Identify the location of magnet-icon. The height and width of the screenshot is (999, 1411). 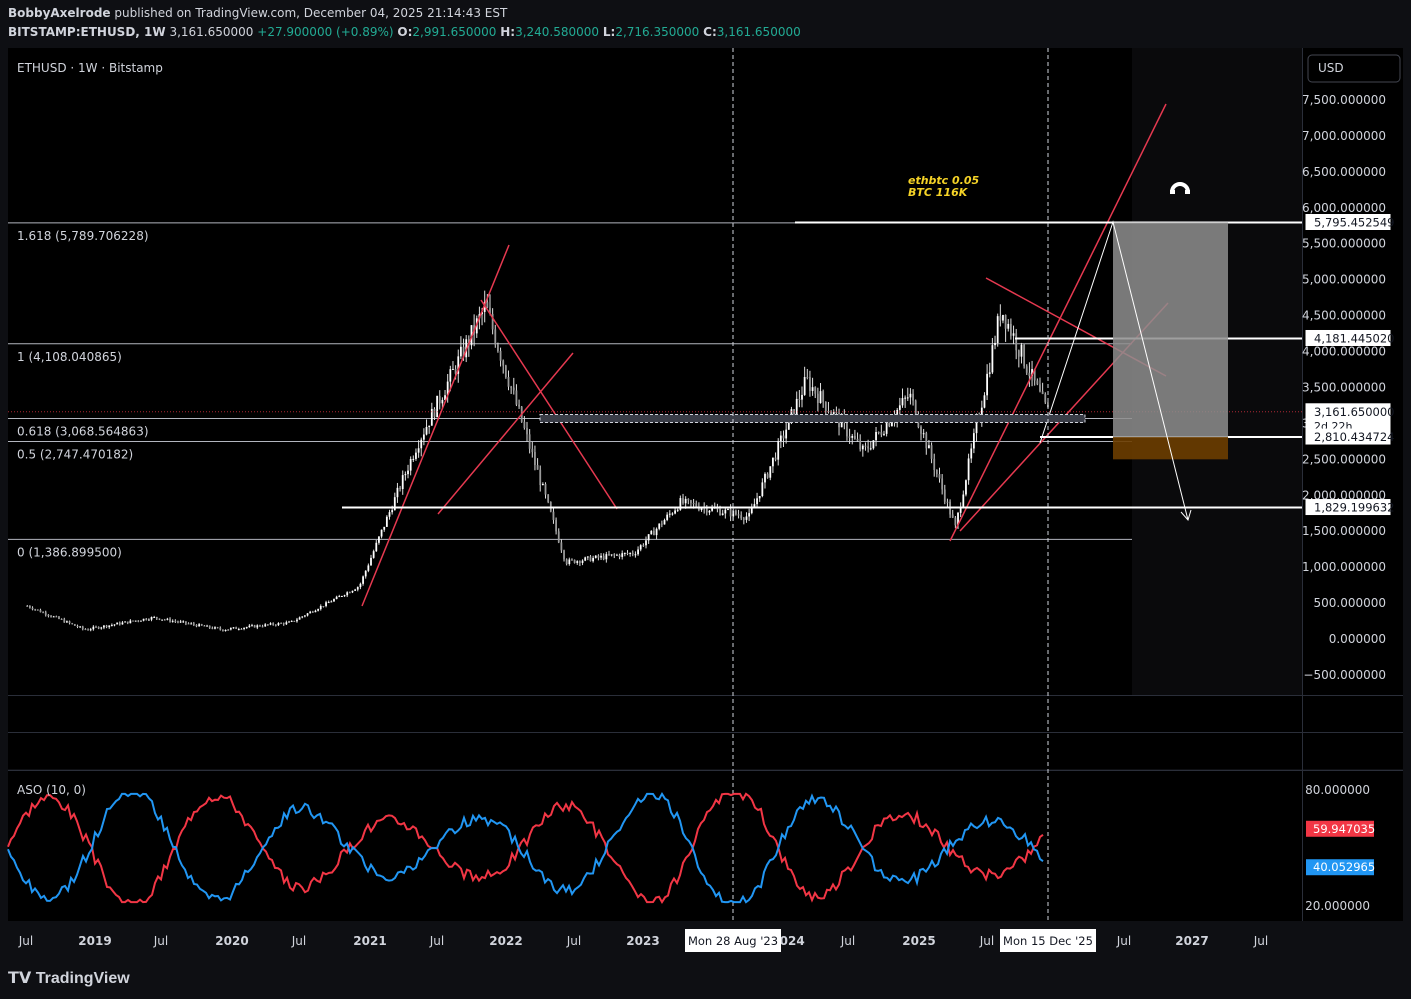
(1180, 188).